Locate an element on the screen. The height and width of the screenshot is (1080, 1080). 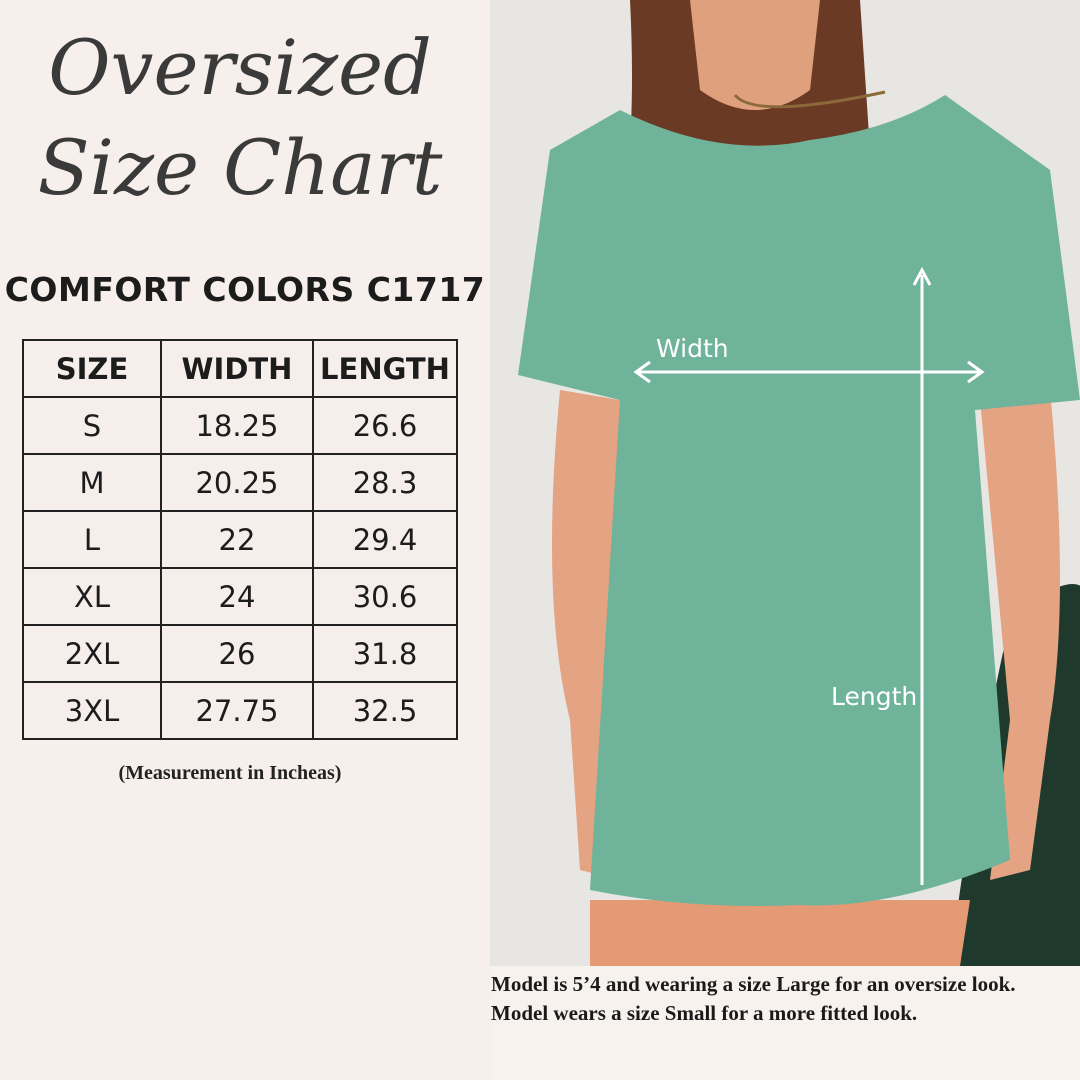
cell-size: 3XL is located at coordinates (92, 710).